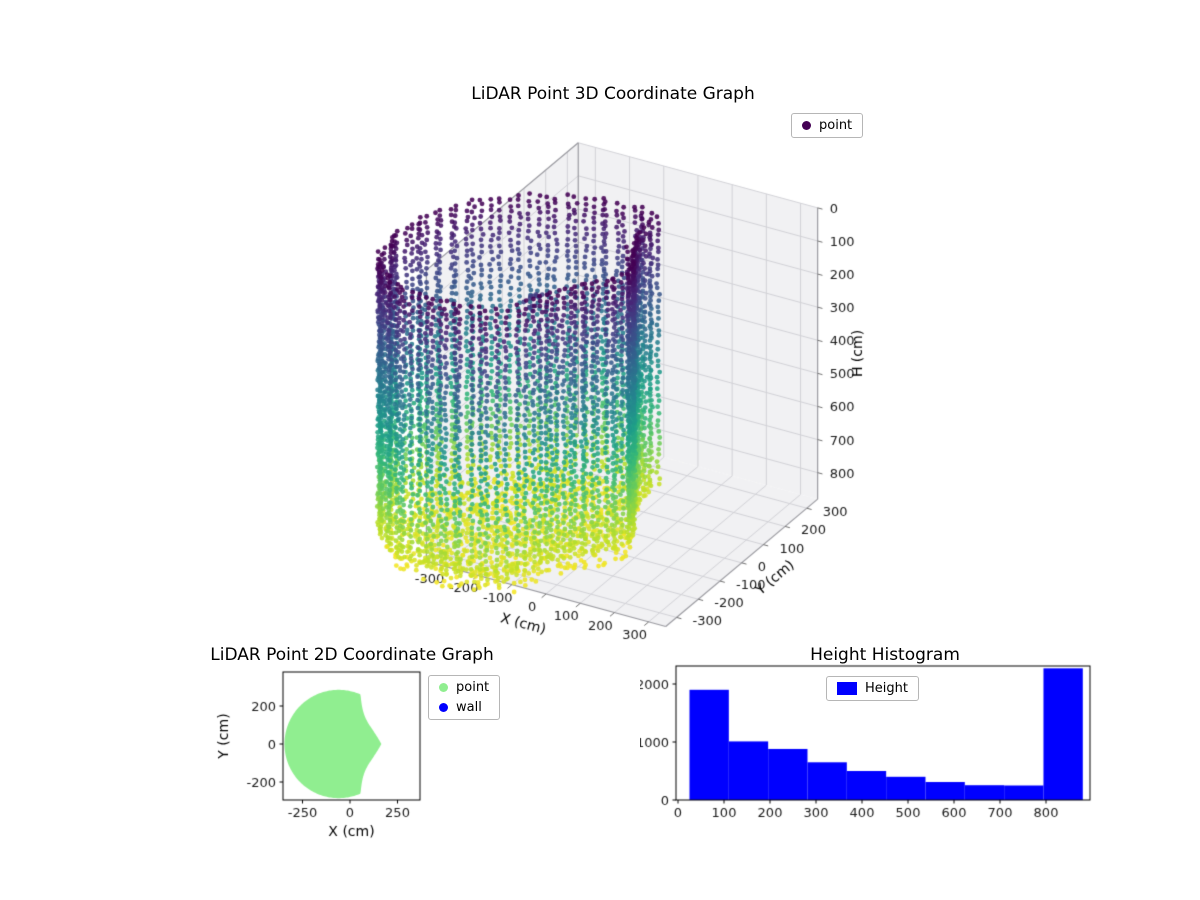 The height and width of the screenshot is (900, 1200). What do you see at coordinates (886, 688) in the screenshot?
I see `legend-label-height: Height` at bounding box center [886, 688].